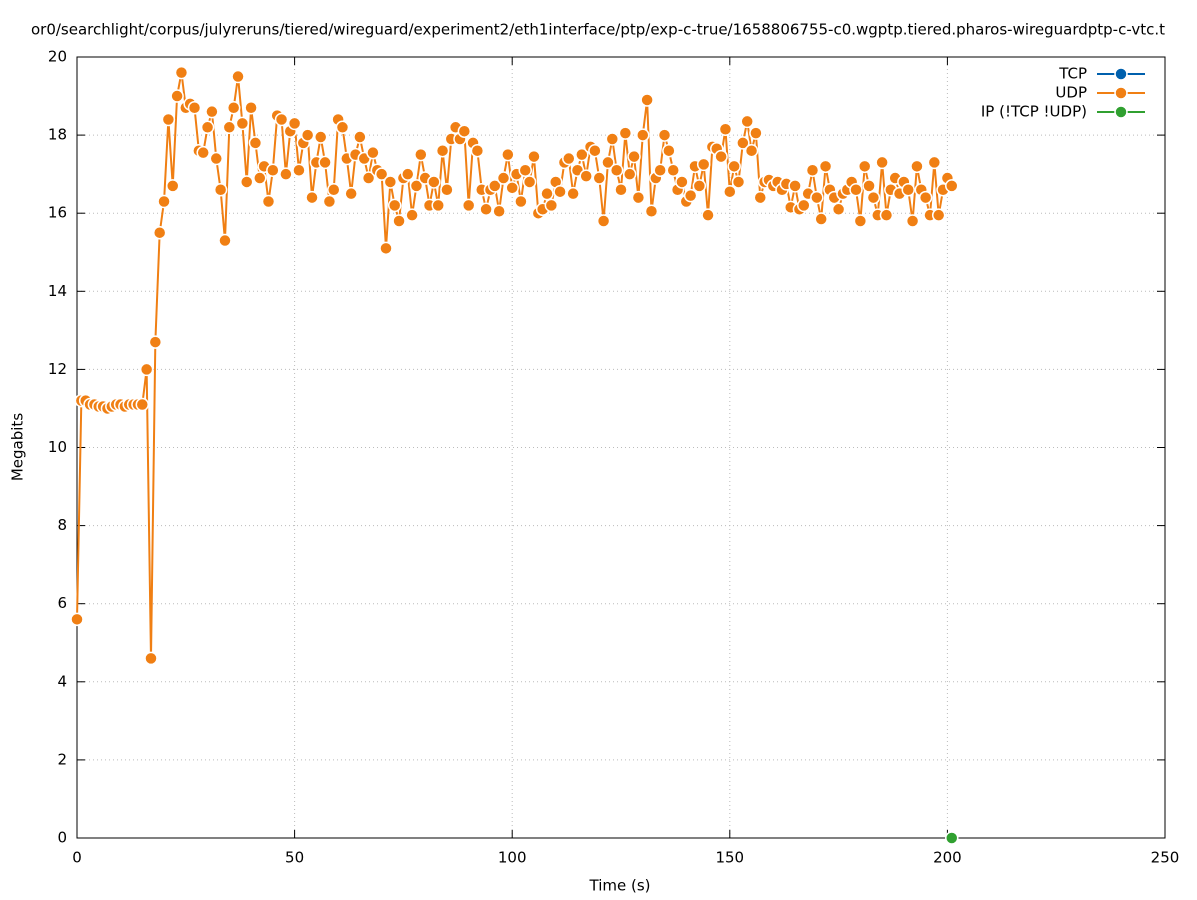 This screenshot has height=900, width=1197. What do you see at coordinates (1165, 858) in the screenshot?
I see `x-tick-label: 250` at bounding box center [1165, 858].